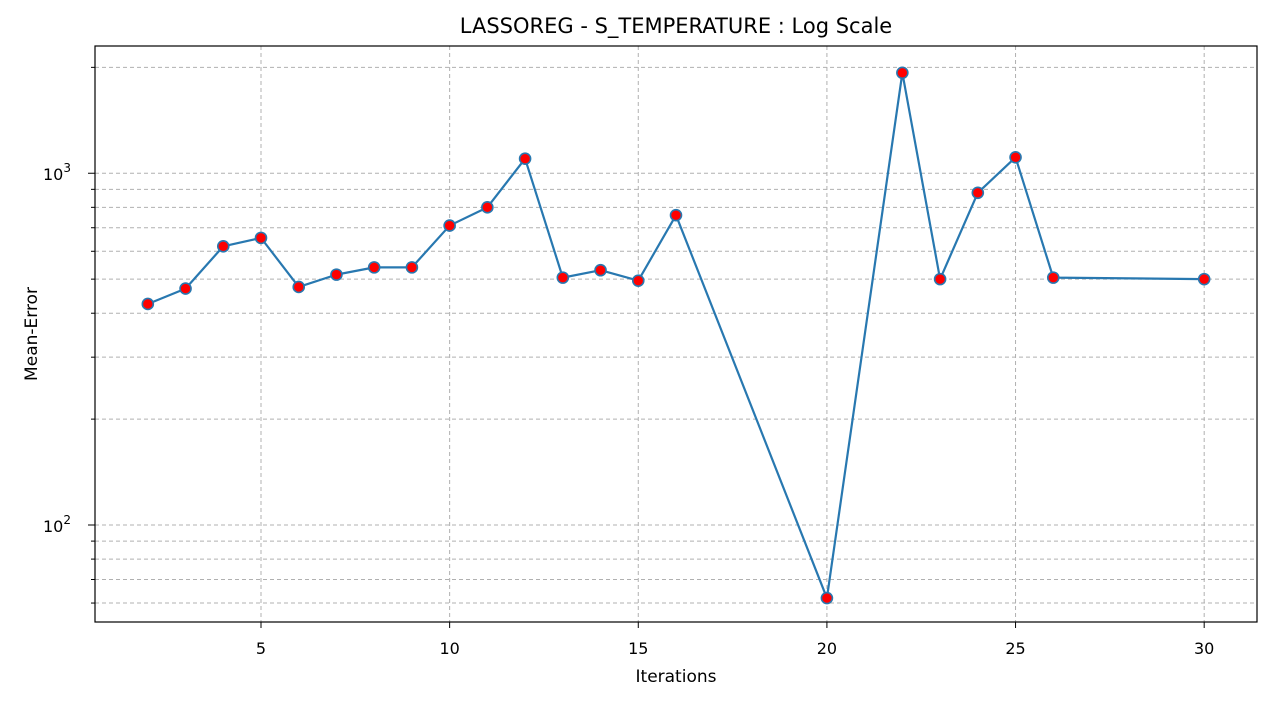 The width and height of the screenshot is (1272, 701). What do you see at coordinates (67, 168) in the screenshot?
I see `y-tick-exponent: 3` at bounding box center [67, 168].